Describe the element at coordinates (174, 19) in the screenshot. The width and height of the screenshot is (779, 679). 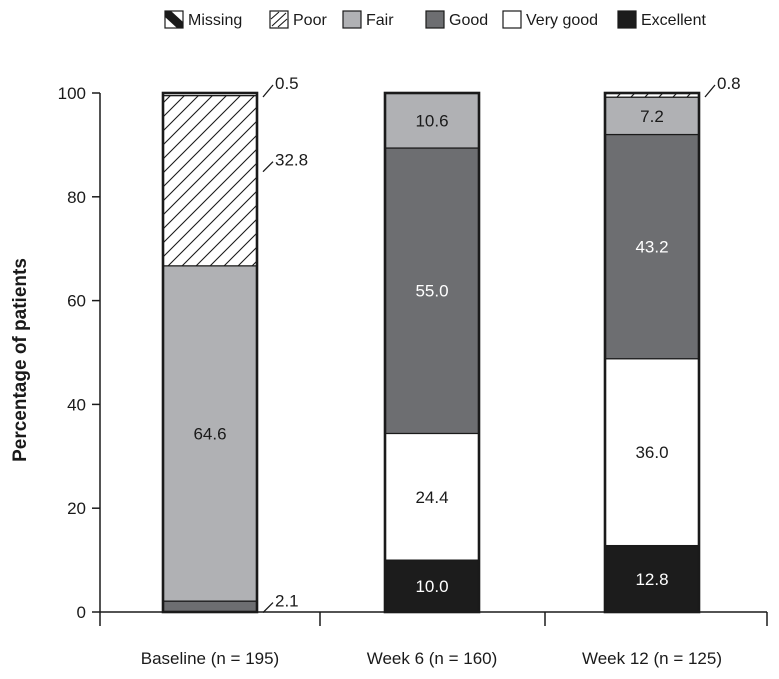
I see `legend-swatch-missing-stripe` at that location.